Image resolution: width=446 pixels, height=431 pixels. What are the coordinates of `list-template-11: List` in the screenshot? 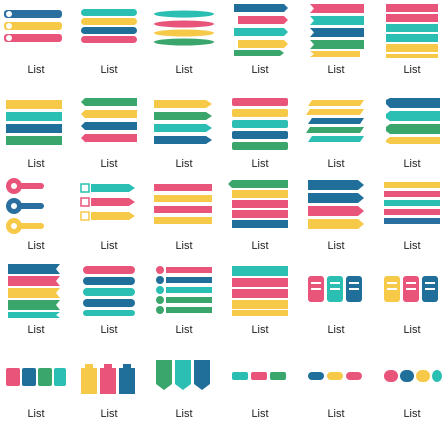 It's located at (336, 134).